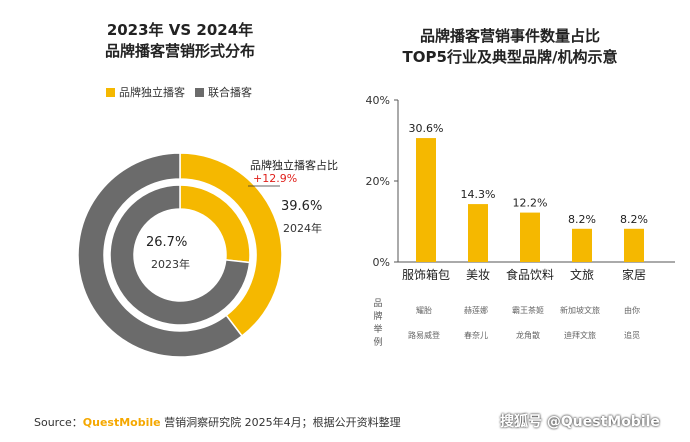  I want to click on bar-title-line2: TOP5行业及典型品牌/机构示意, so click(510, 57).